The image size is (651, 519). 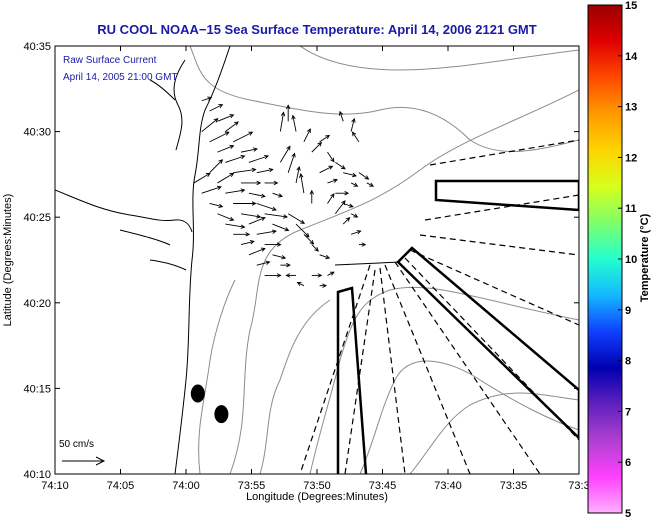 I want to click on x-tick-label: 73:3, so click(x=578, y=486).